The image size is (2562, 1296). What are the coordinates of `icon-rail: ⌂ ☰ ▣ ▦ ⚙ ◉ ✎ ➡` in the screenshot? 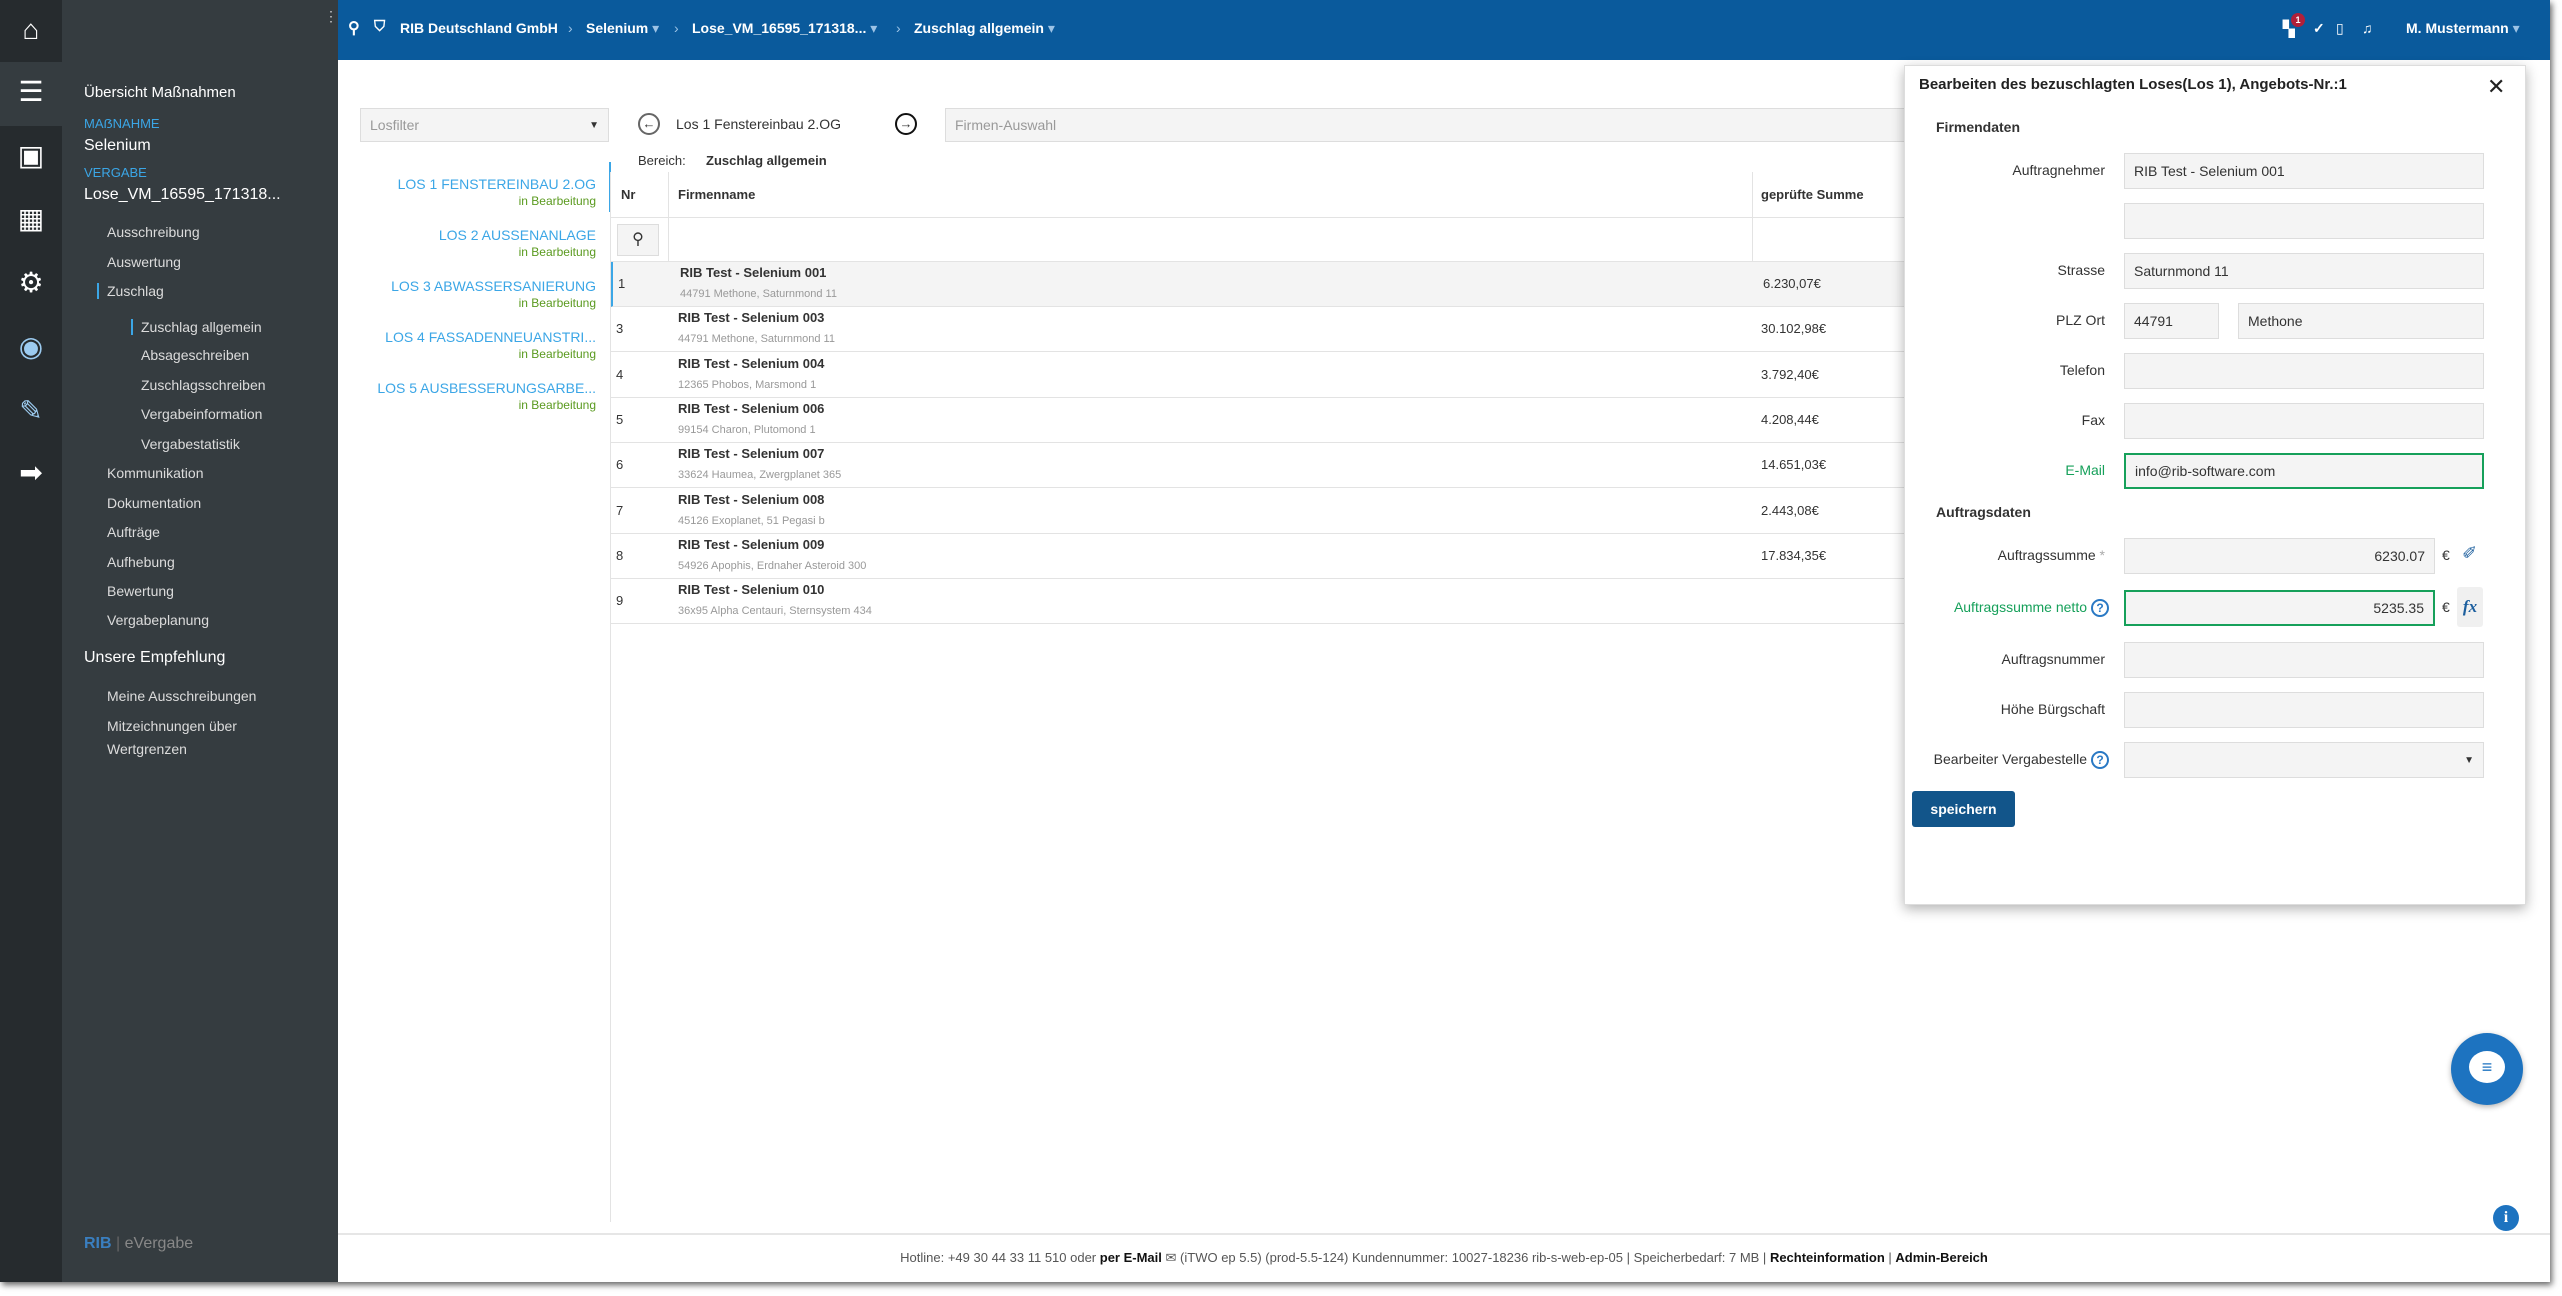 It's located at (31, 641).